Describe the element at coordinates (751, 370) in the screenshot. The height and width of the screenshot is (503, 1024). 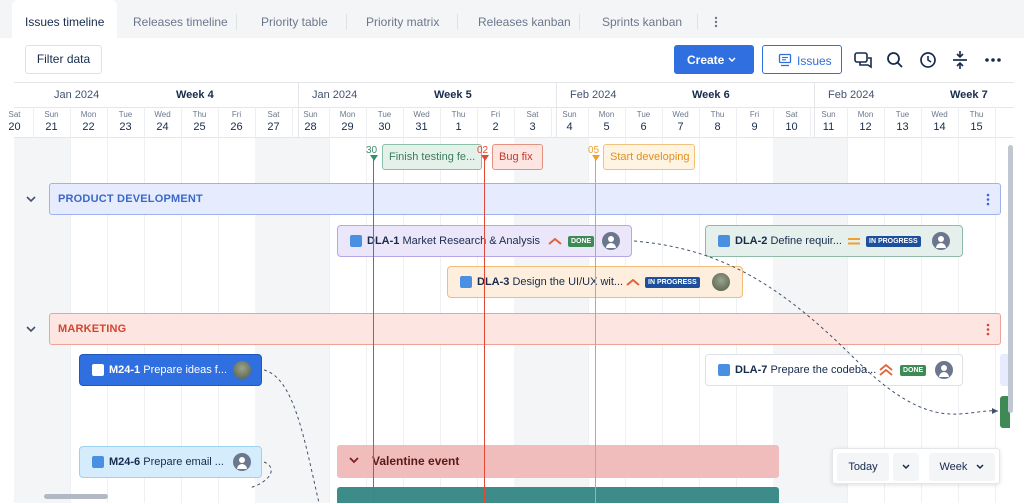
I see `issue-key: DLA-7` at that location.